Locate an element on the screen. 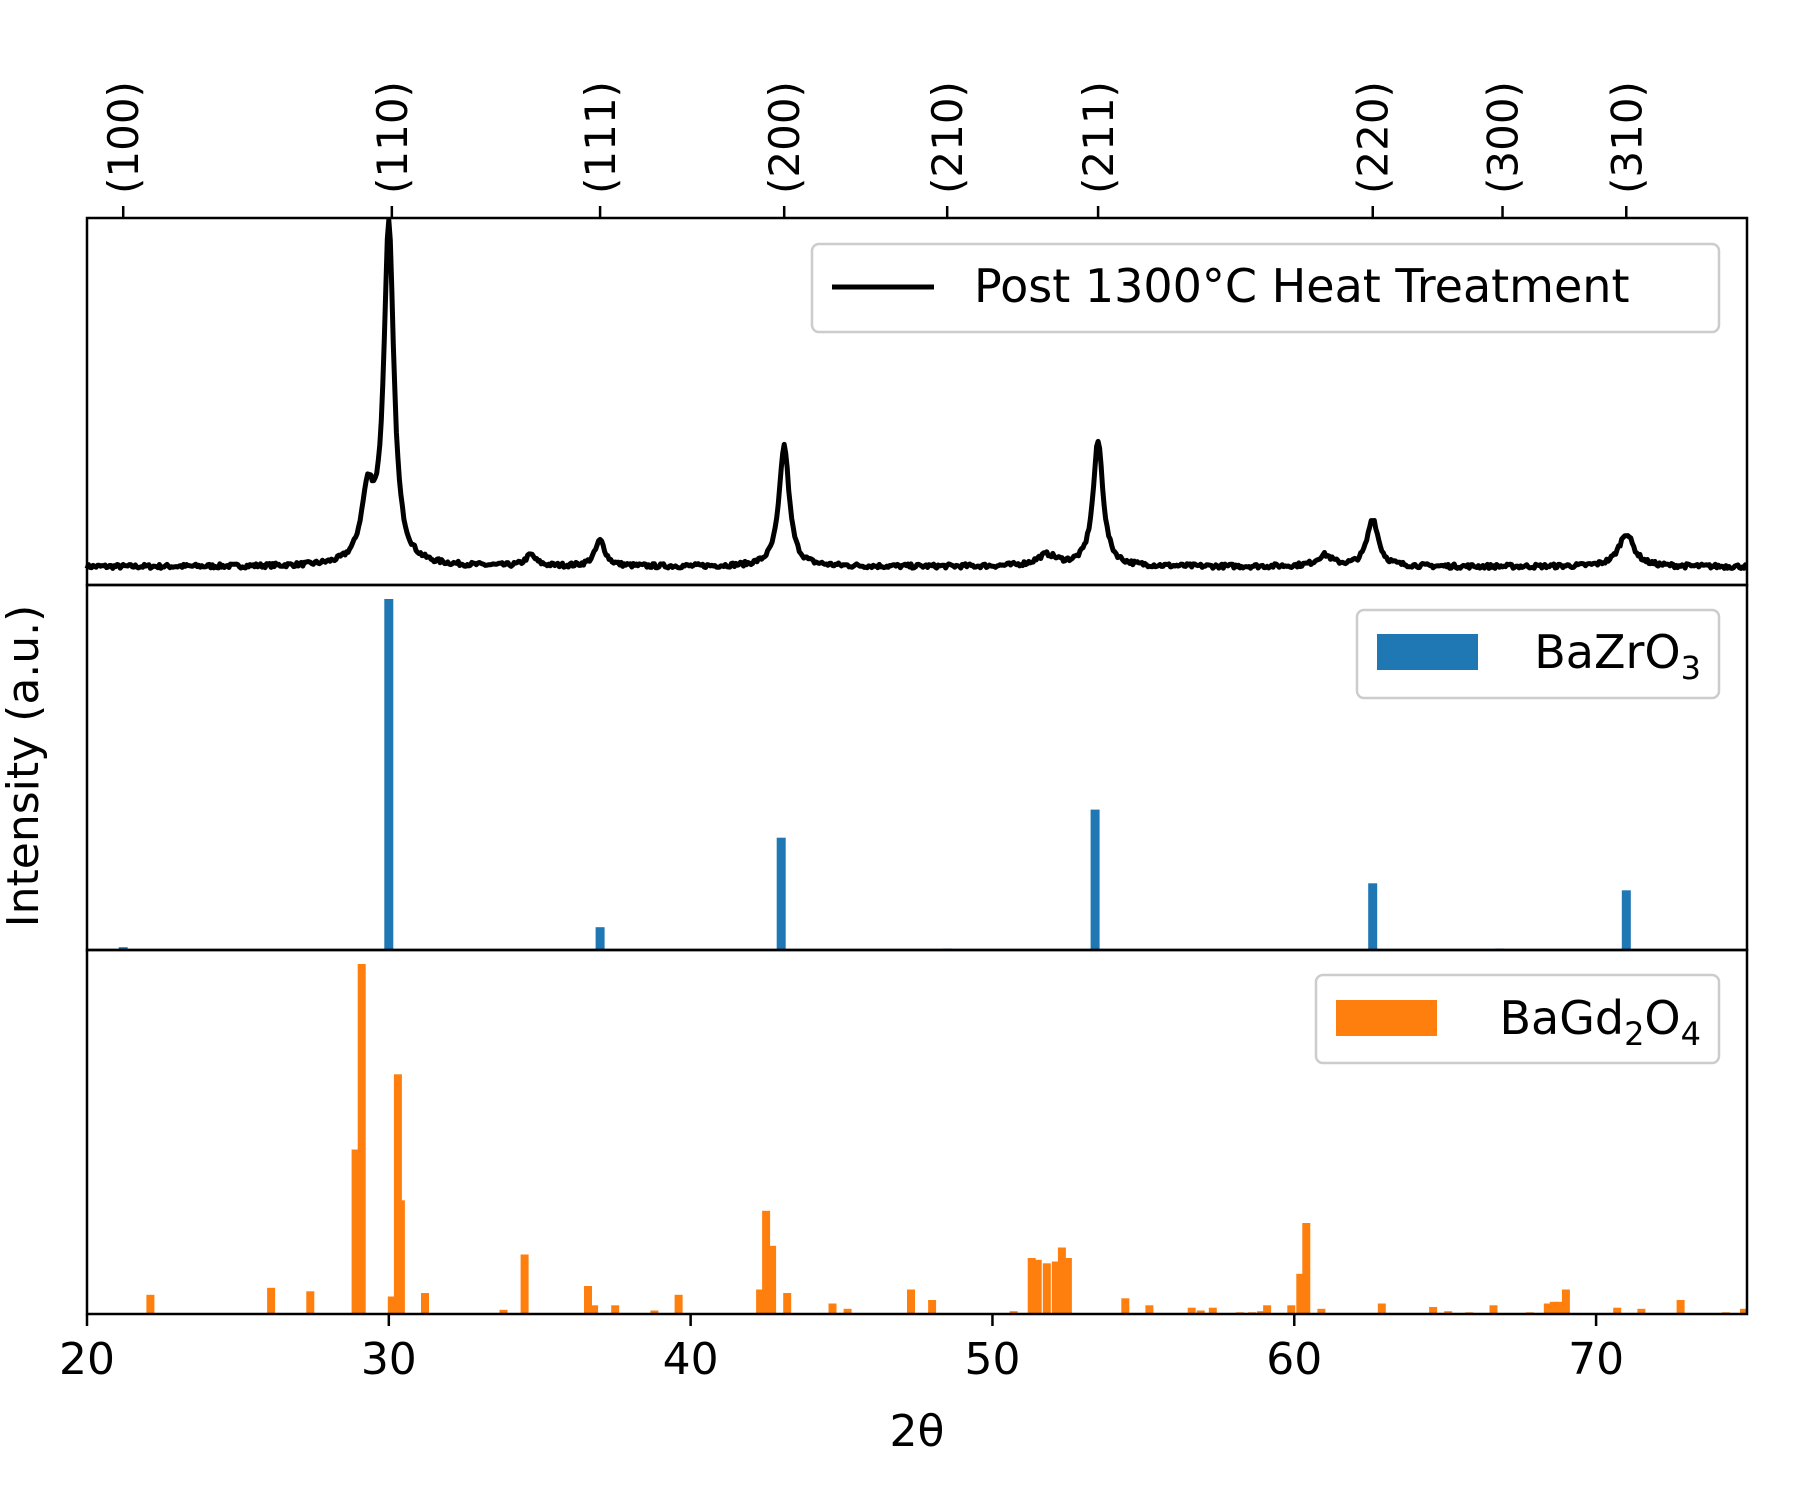 Image resolution: width=1800 pixels, height=1500 pixels. x-tick-label: 30 is located at coordinates (389, 1359).